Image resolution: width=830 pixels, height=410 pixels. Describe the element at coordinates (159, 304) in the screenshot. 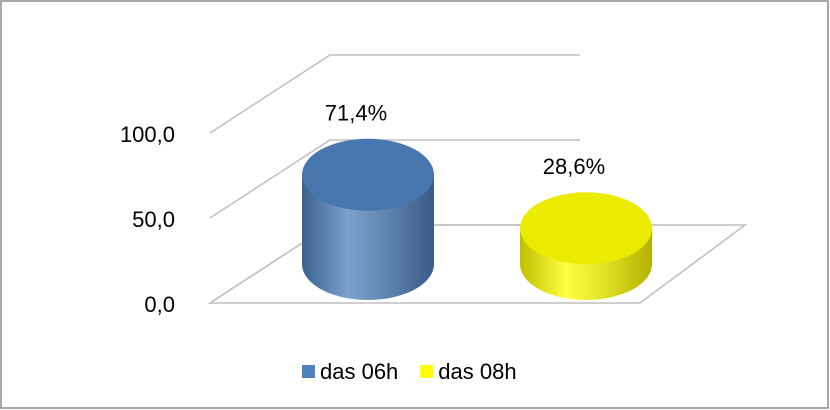

I see `y-tick-label: 0,0` at that location.